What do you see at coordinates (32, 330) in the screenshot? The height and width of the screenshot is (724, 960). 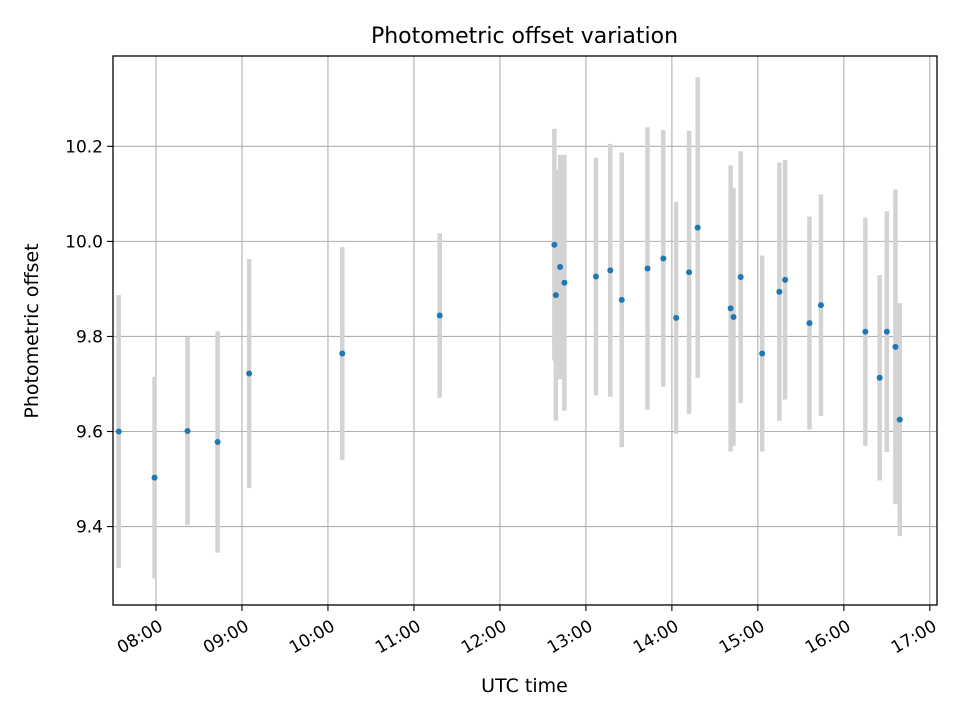 I see `y-axis-label: Photometric offset` at bounding box center [32, 330].